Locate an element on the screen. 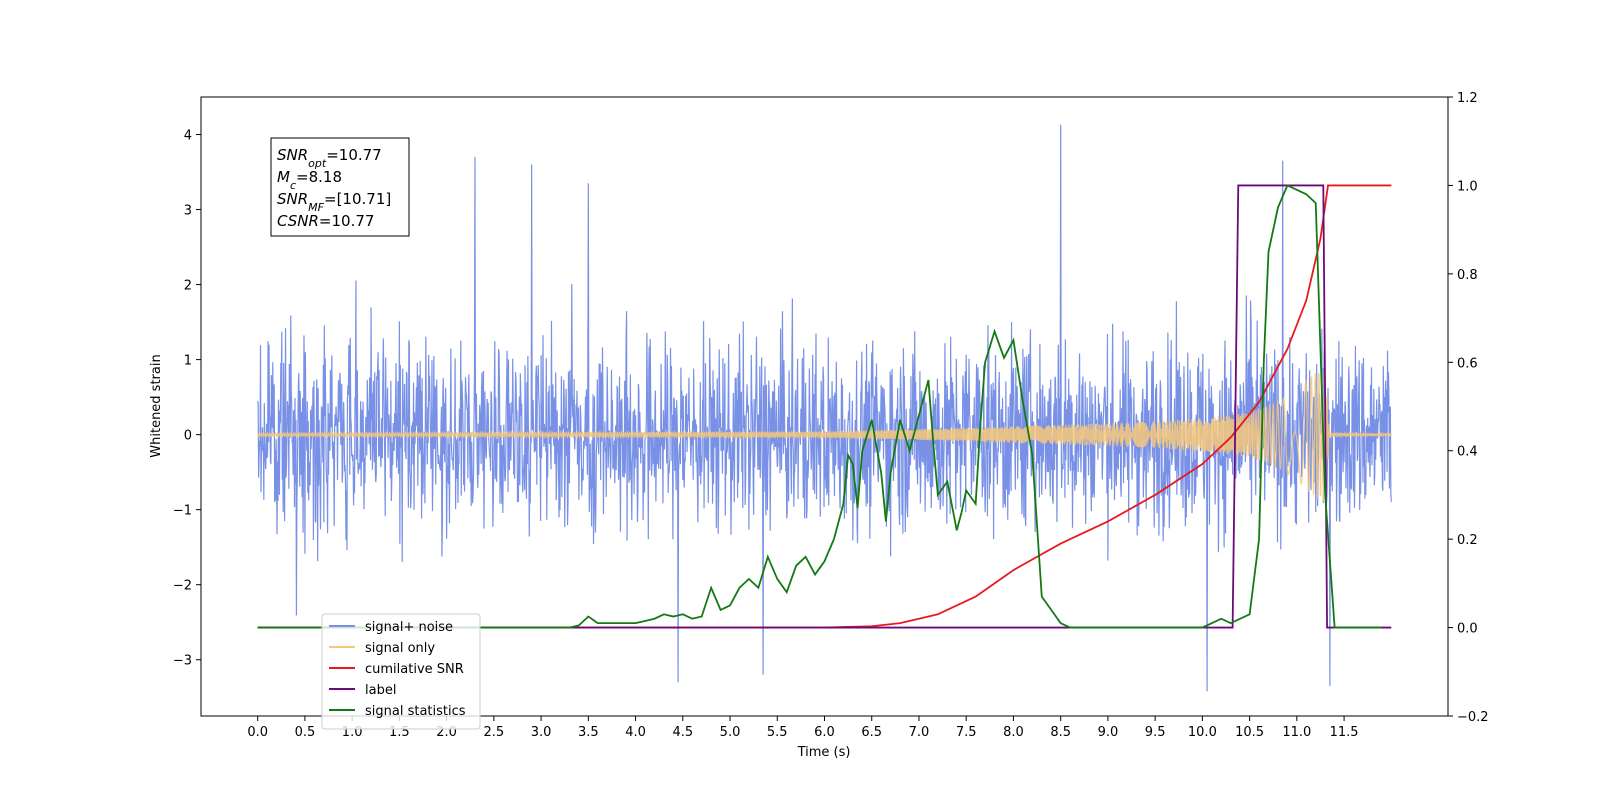 The height and width of the screenshot is (800, 1600). x-tick-label: 7.5 is located at coordinates (966, 732).